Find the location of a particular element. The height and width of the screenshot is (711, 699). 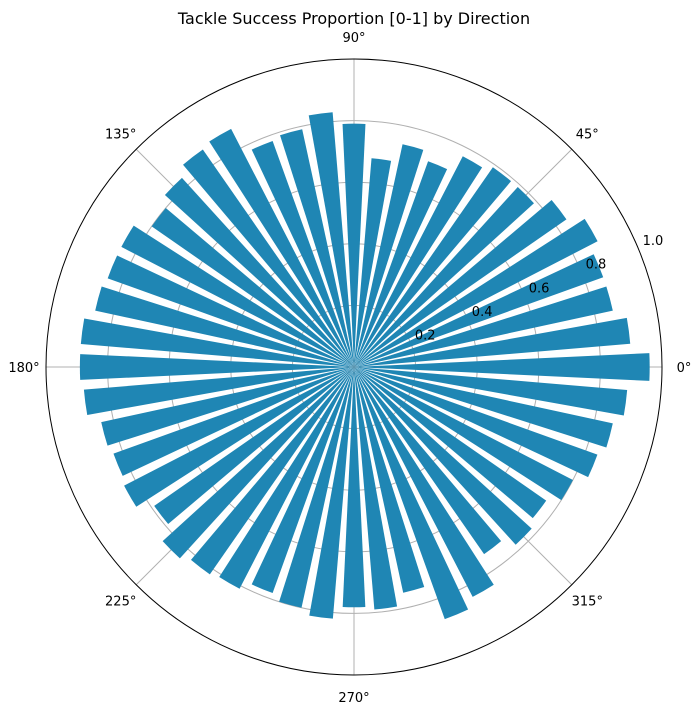

radial-tick-label-0.4: 0.4 is located at coordinates (482, 312).